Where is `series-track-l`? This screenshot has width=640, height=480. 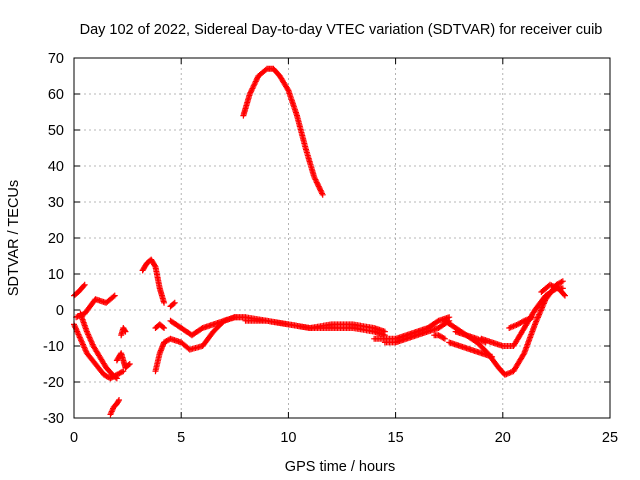
series-track-l is located at coordinates (208, 326).